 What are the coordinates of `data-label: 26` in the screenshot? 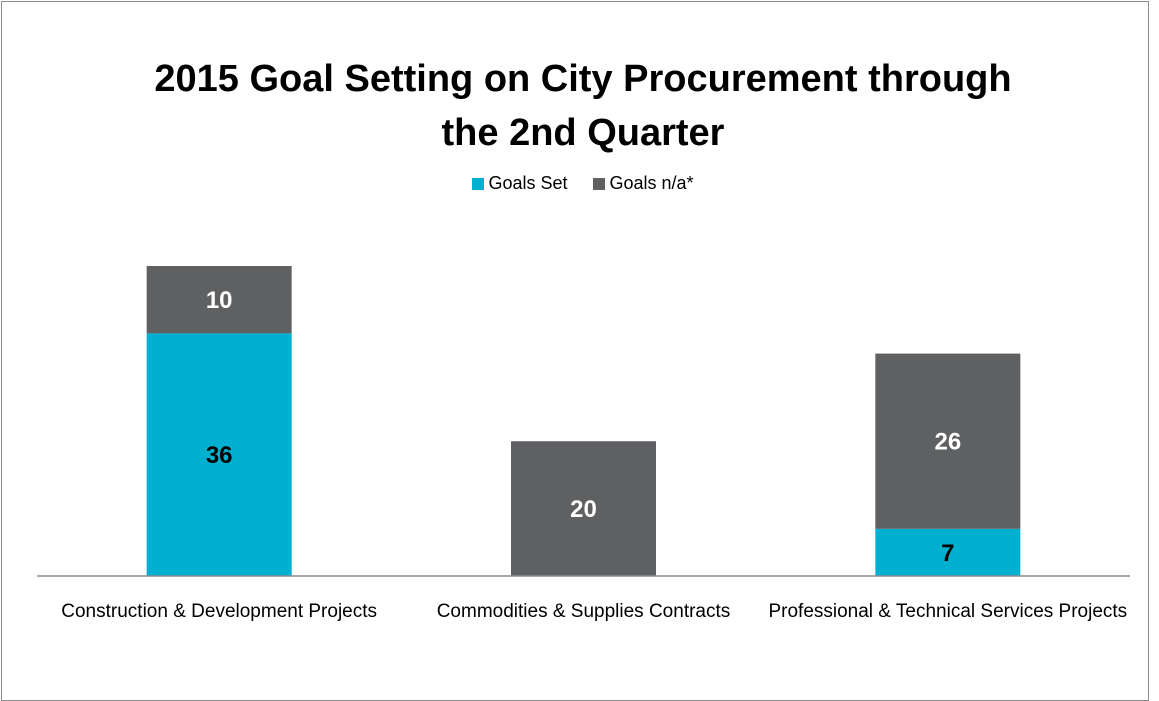 It's located at (947, 442).